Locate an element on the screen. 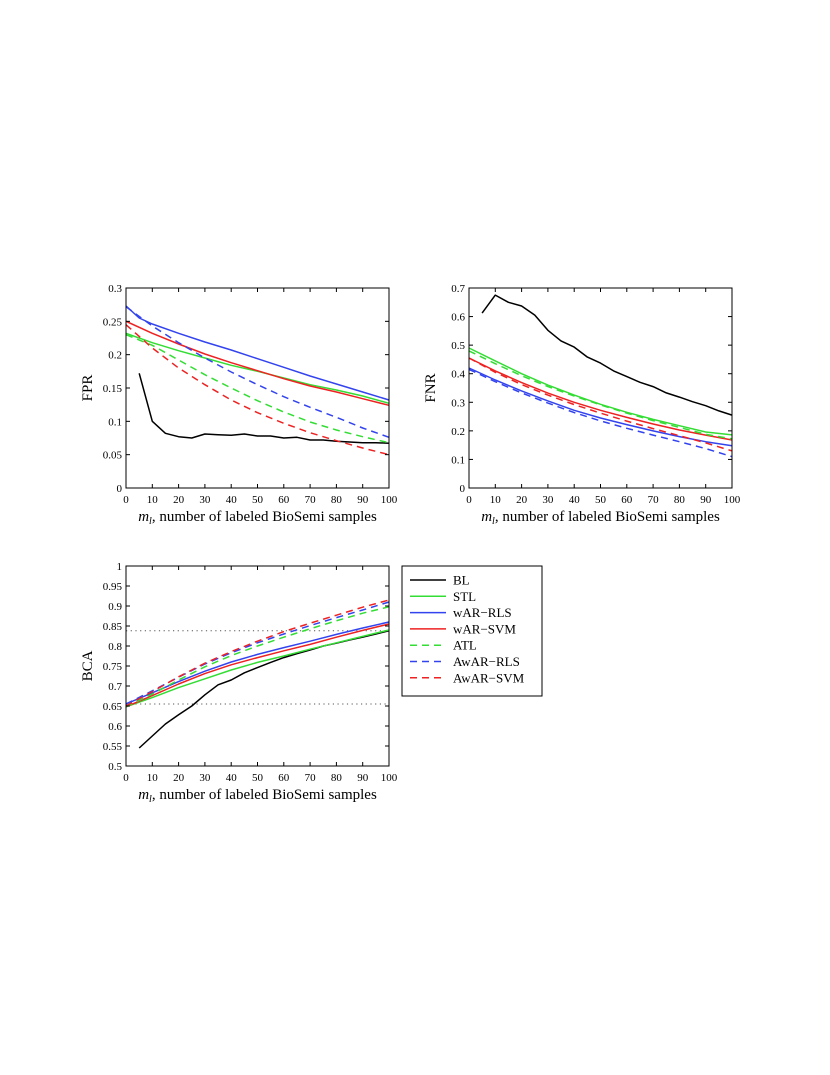  fnr-series-atl is located at coordinates (600, 395).